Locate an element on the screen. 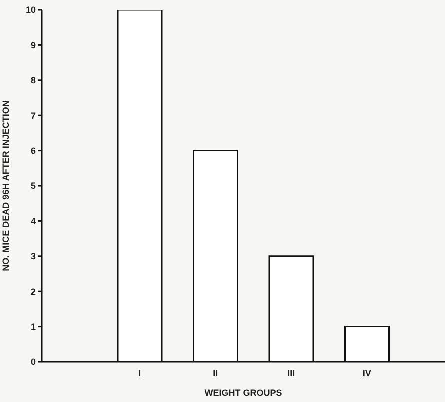  x-axis-title: WEIGHT GROUPS is located at coordinates (243, 393).